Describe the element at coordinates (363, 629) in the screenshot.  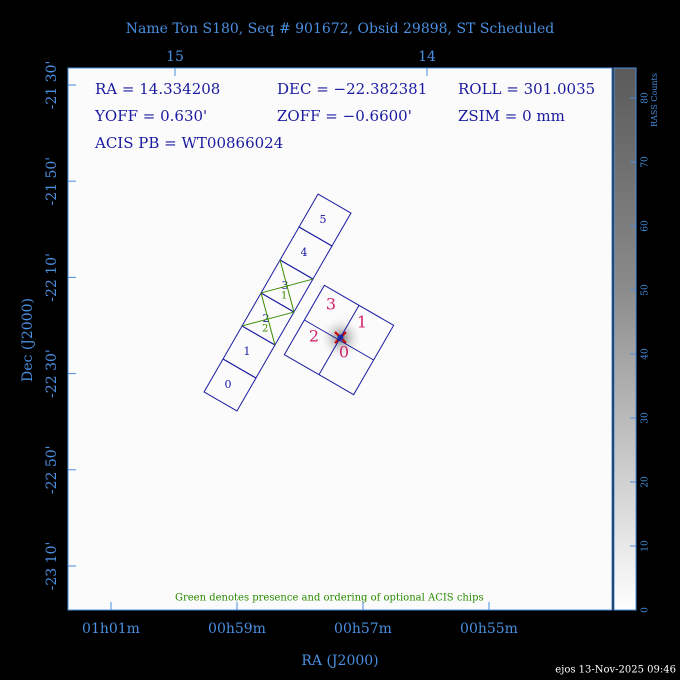
I see `x-tick-label: 00h57m` at that location.